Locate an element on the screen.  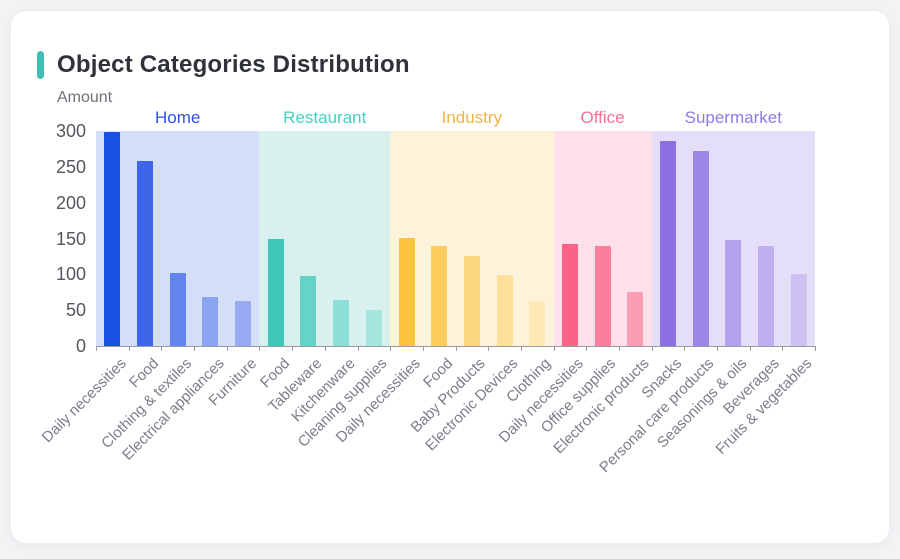
bar-office-office-supplies is located at coordinates (602, 296).